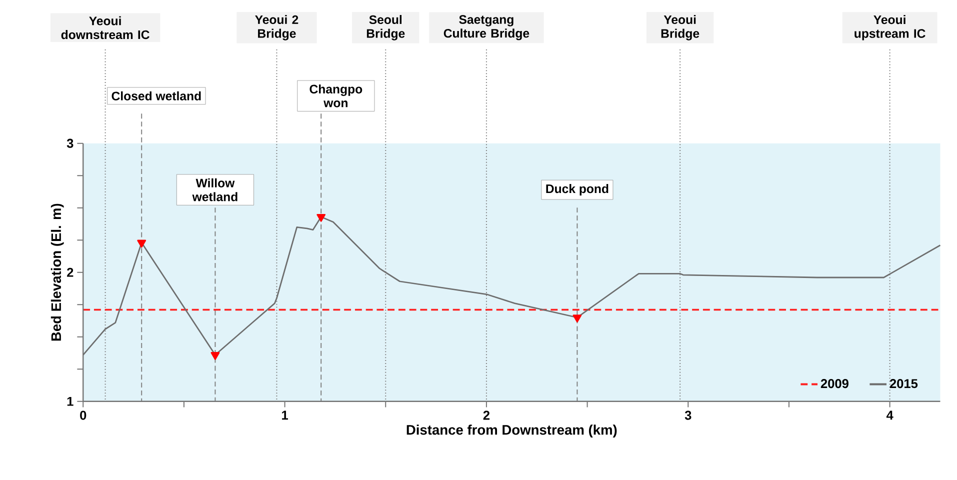 The image size is (957, 480). Describe the element at coordinates (57, 272) in the screenshot. I see `y-axis-title: Bed Elevation (El. m)` at that location.